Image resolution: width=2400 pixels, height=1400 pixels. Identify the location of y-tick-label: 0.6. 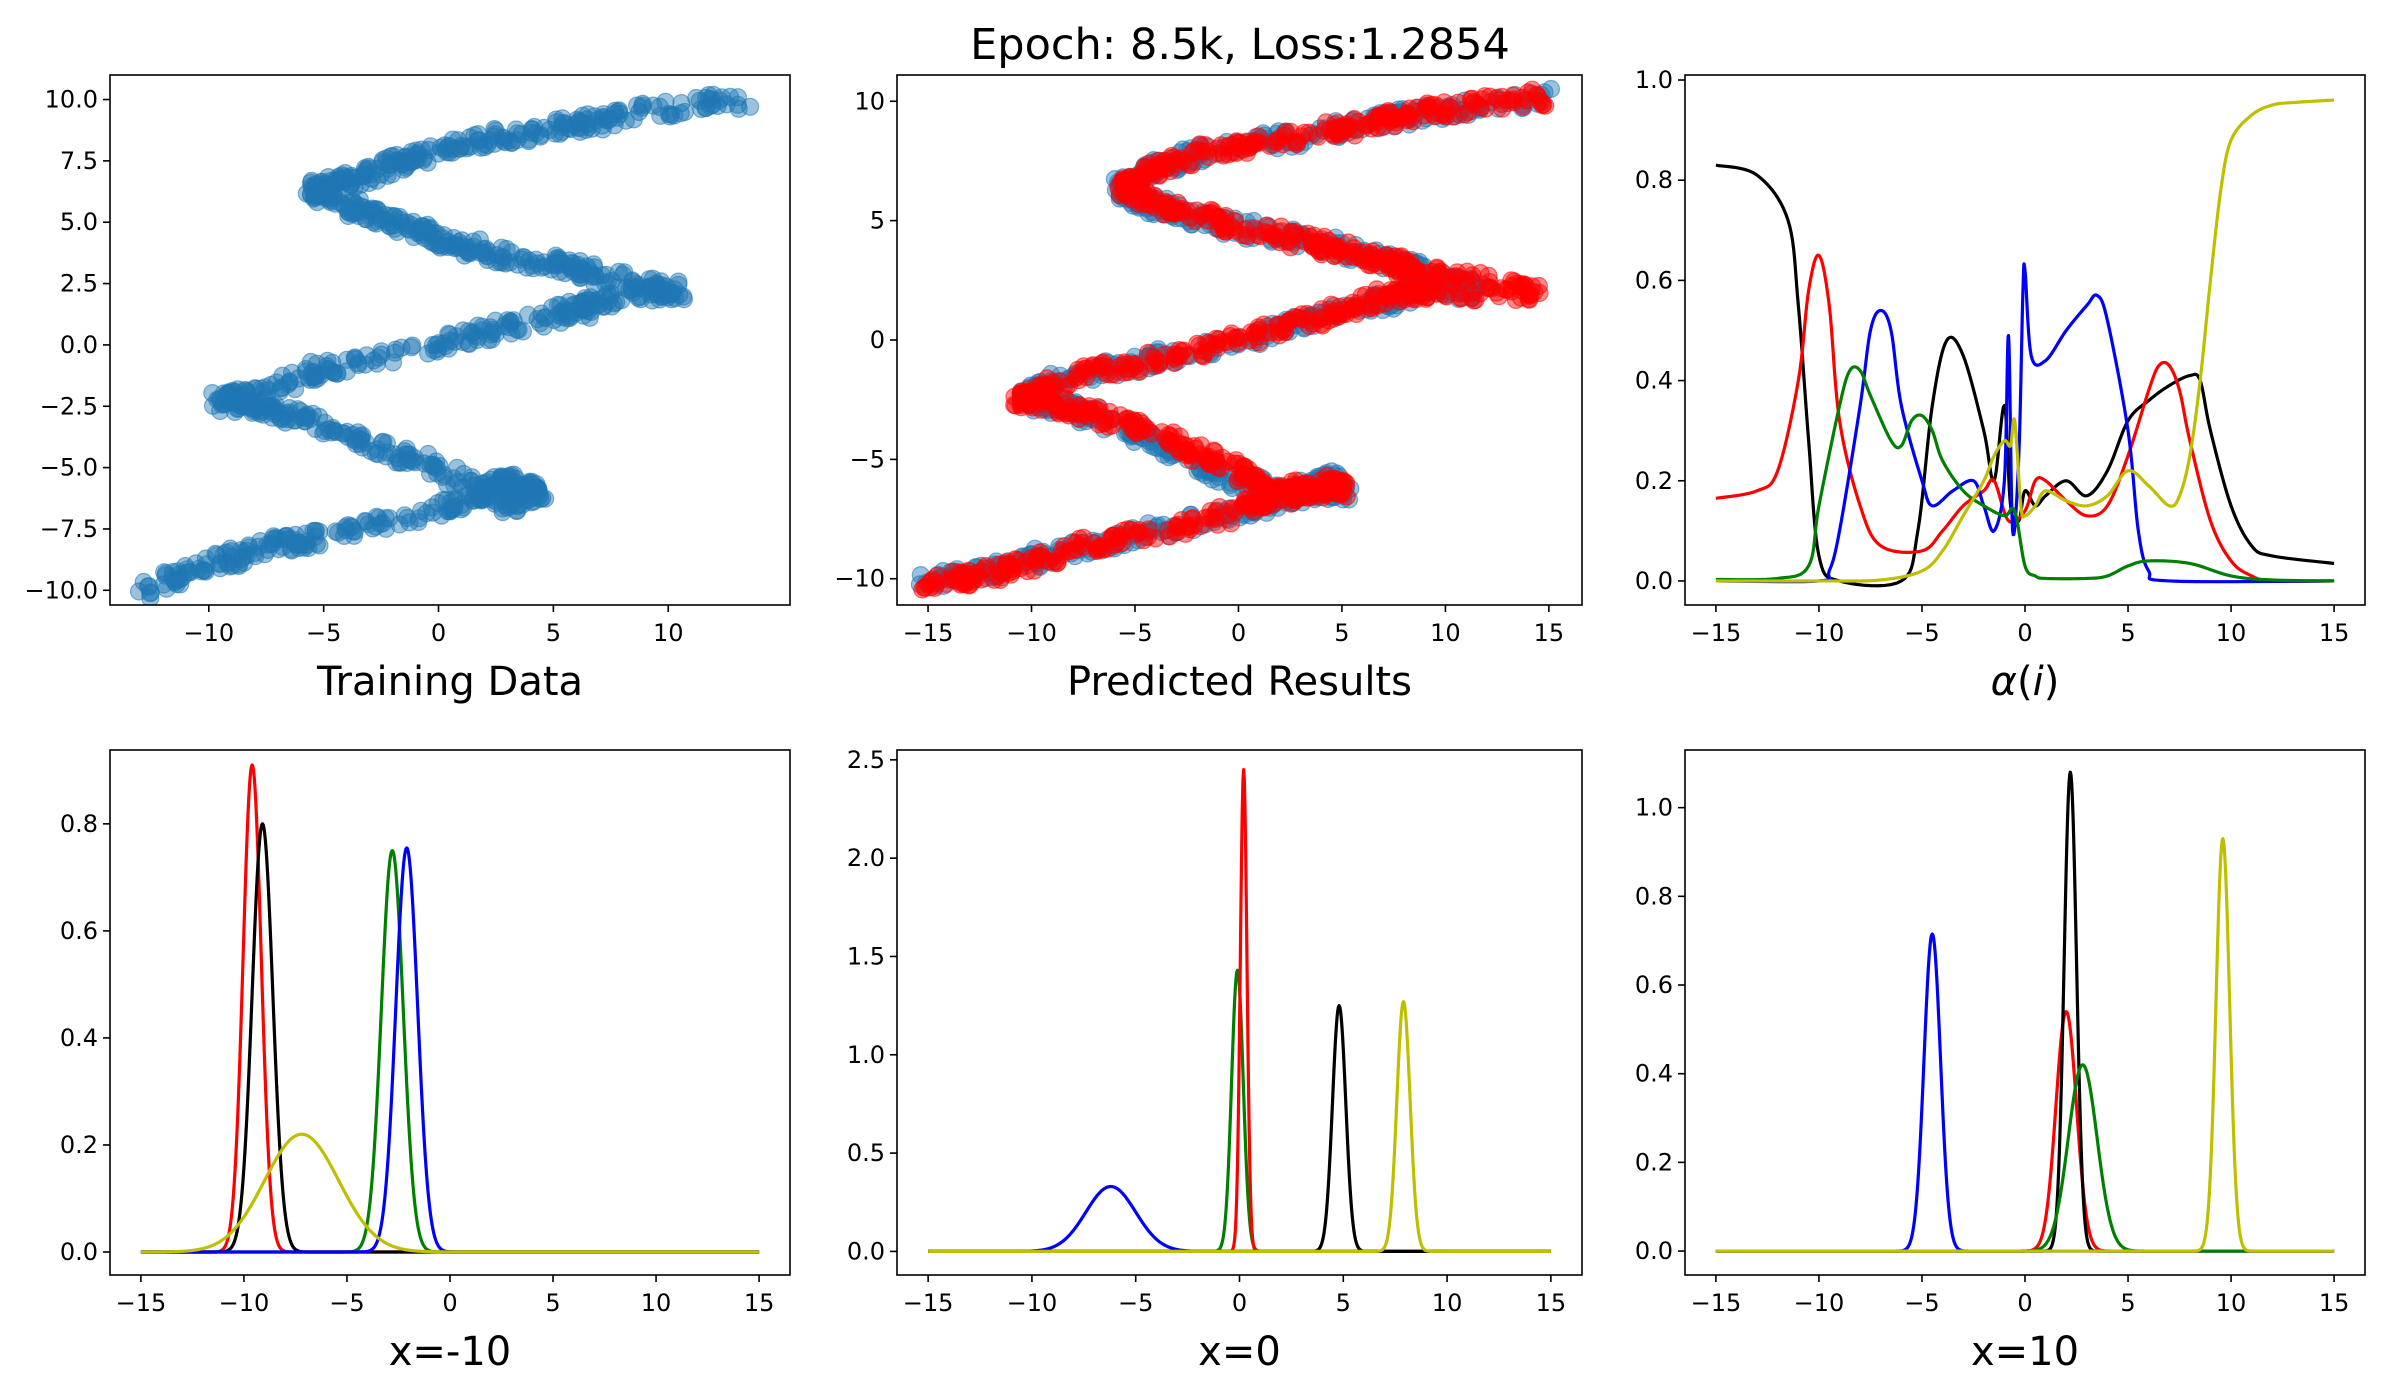
(1654, 280).